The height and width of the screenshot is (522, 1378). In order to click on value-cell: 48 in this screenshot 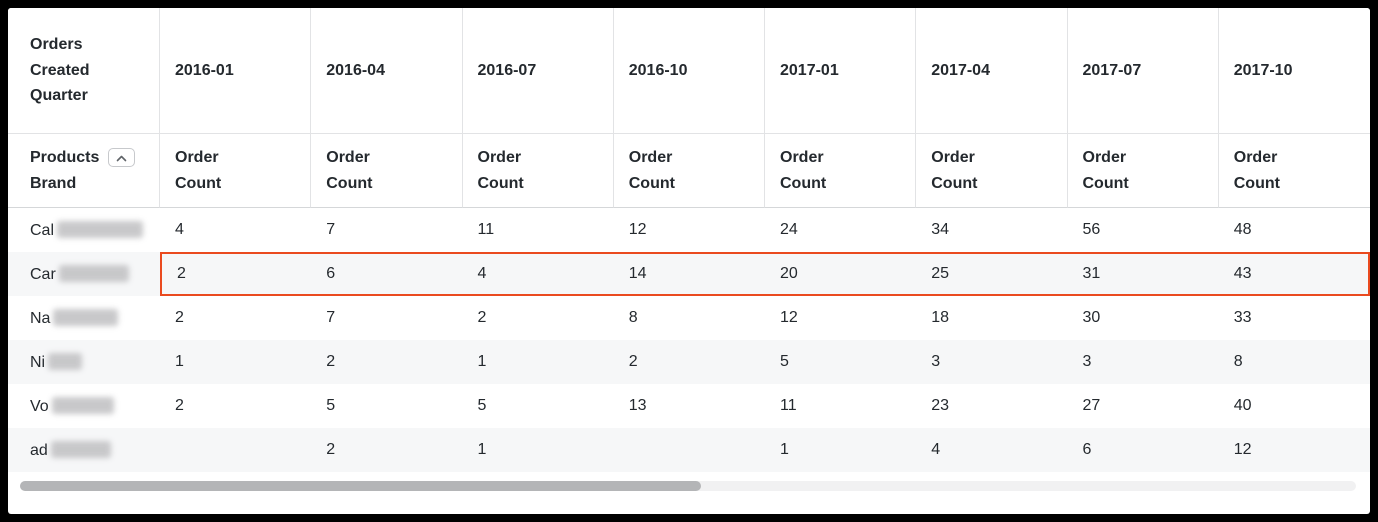, I will do `click(1242, 229)`.